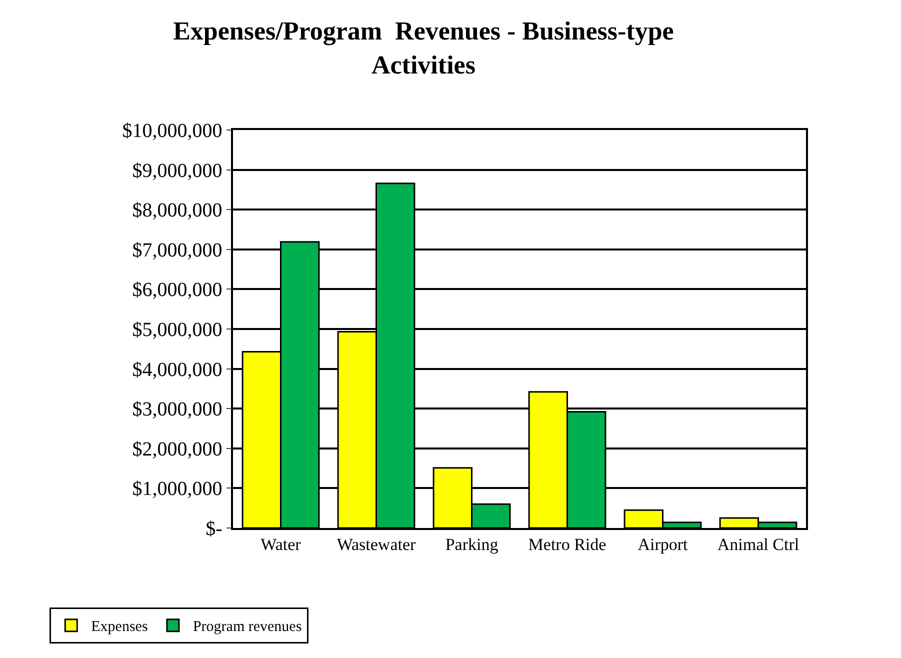 The height and width of the screenshot is (658, 901). I want to click on y-tick-label: $7,000,000, so click(177, 250).